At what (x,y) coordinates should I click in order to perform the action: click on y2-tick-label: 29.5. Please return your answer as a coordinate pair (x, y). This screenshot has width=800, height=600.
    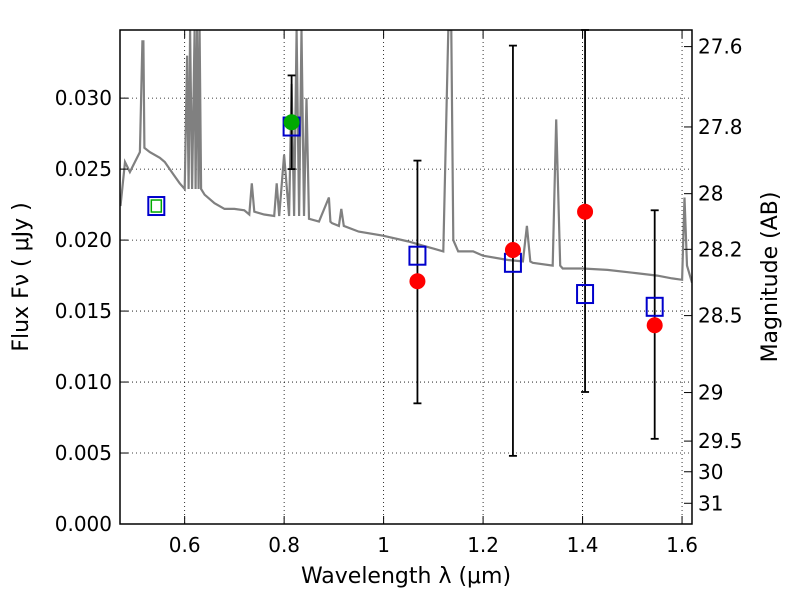
    Looking at the image, I should click on (720, 441).